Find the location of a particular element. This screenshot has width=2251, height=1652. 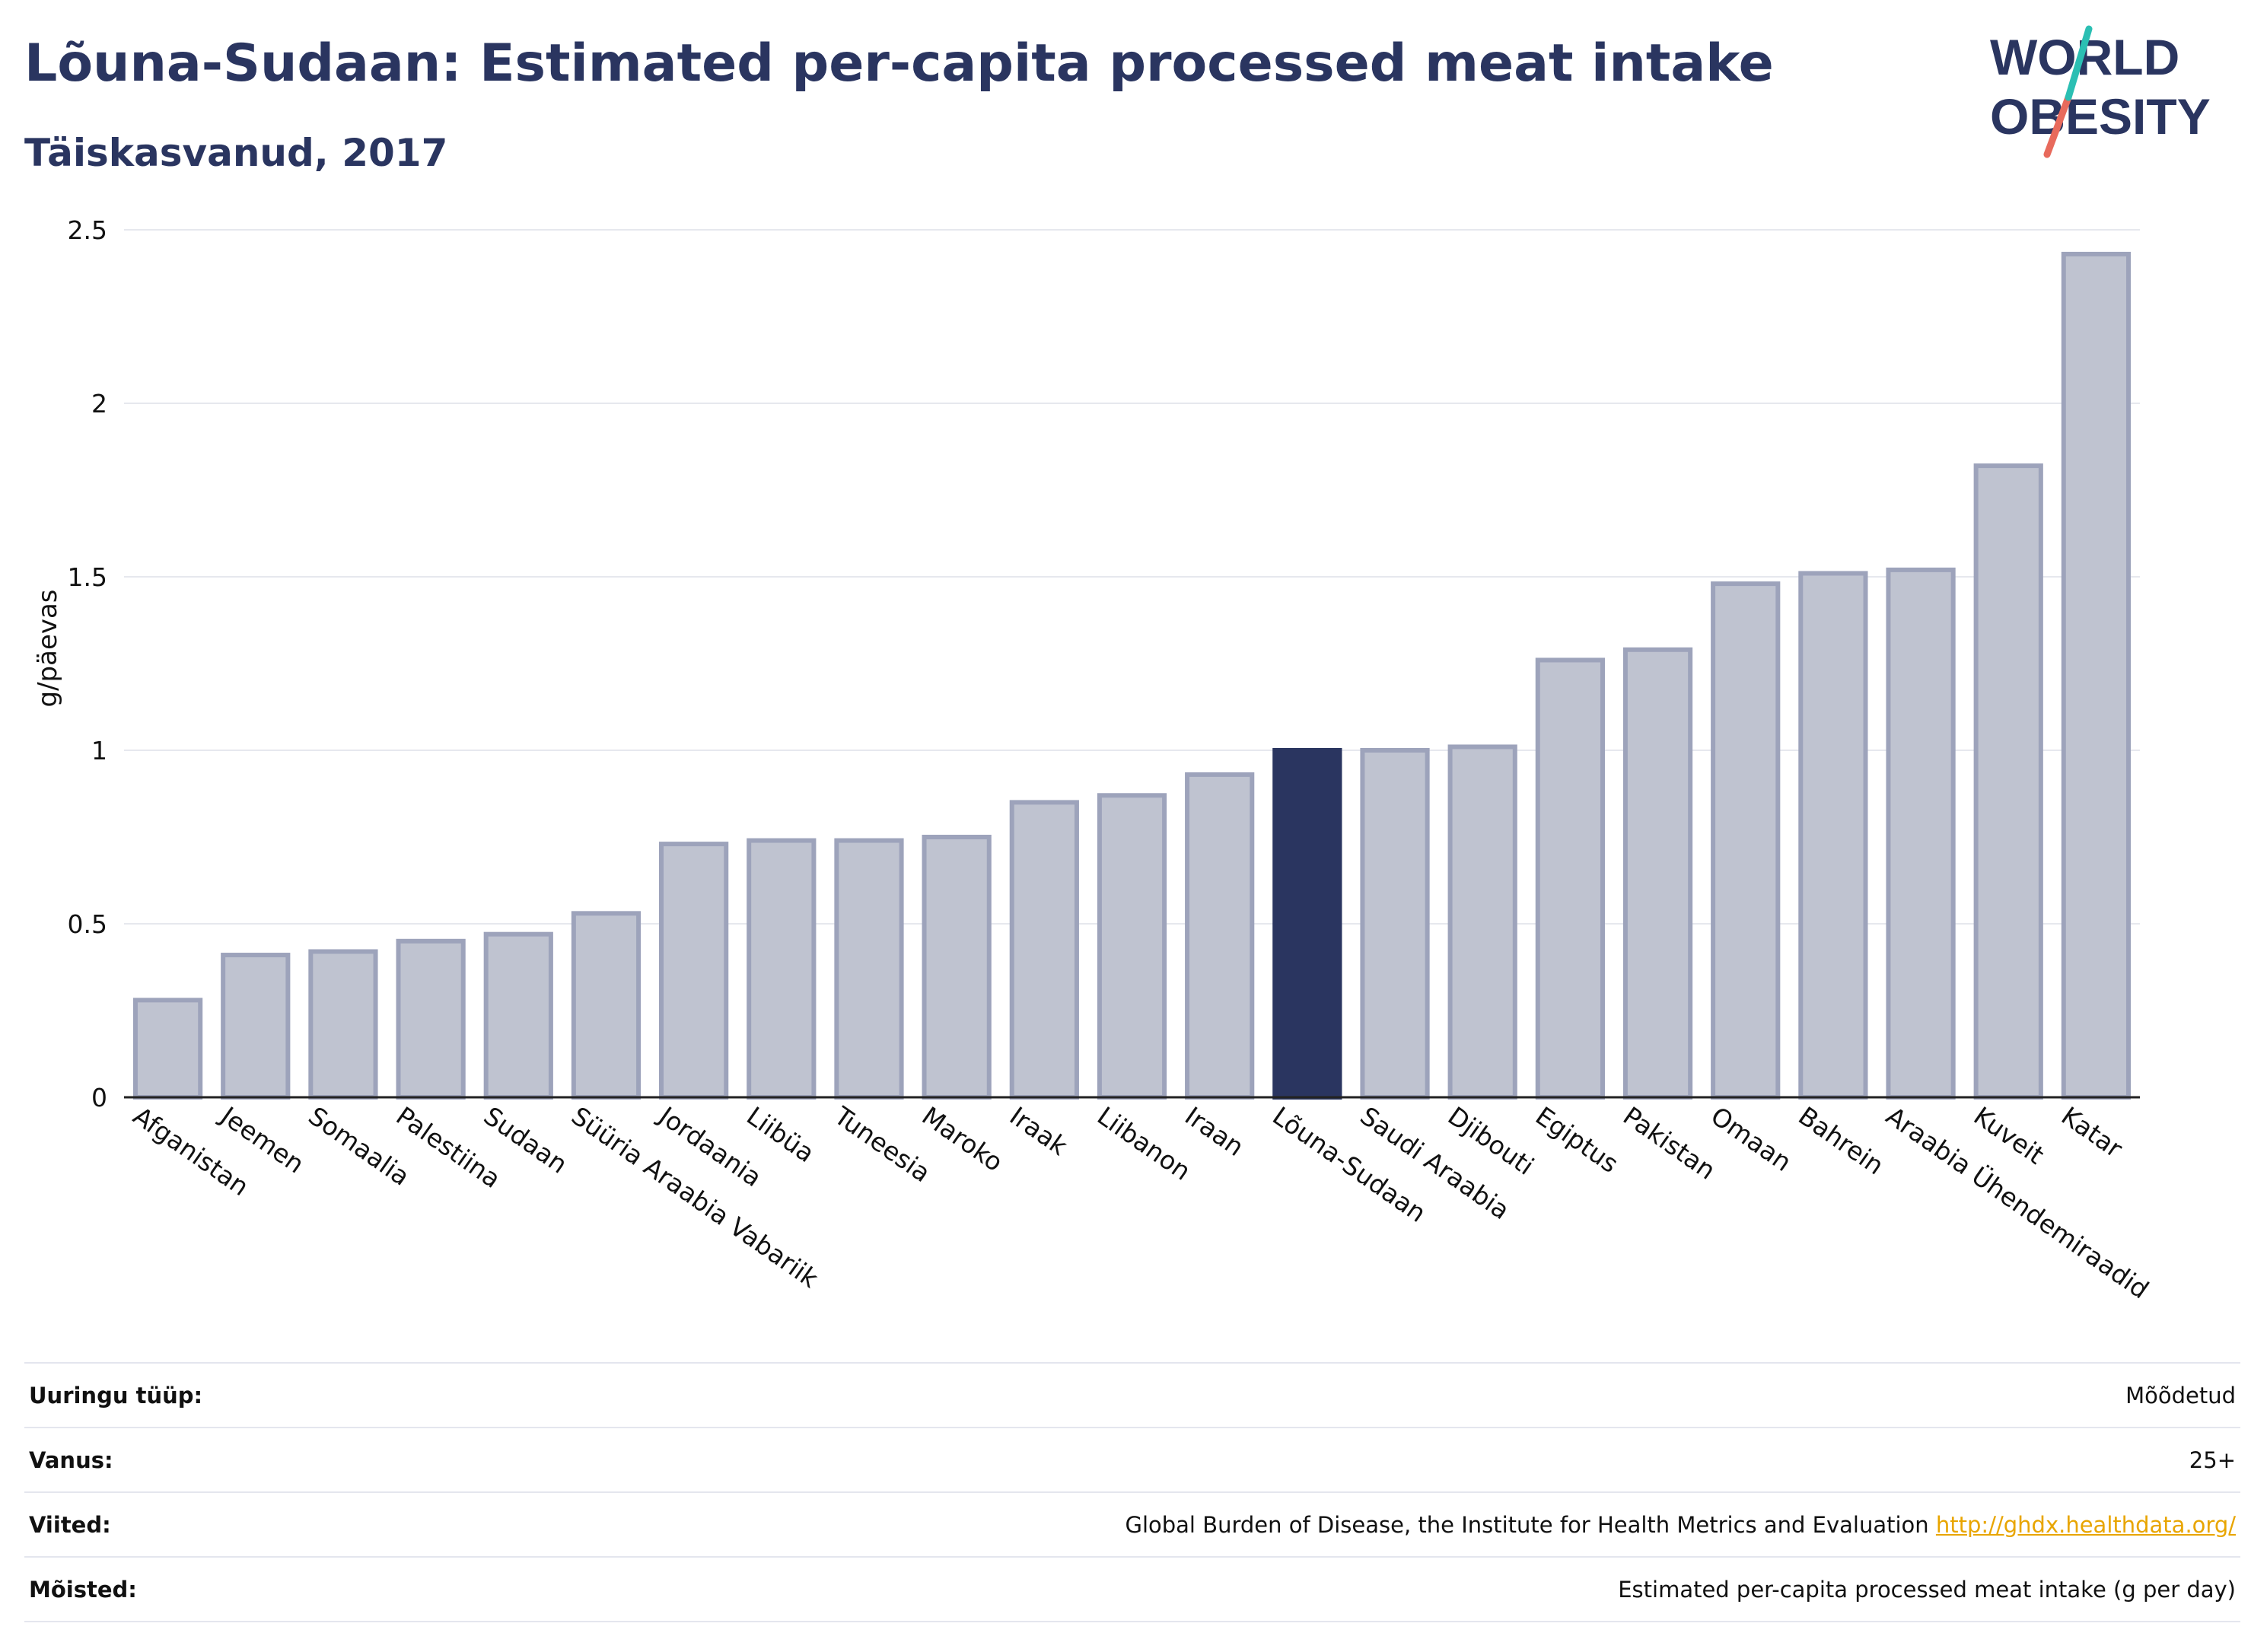

logo-slash-top is located at coordinates (2079, 63).